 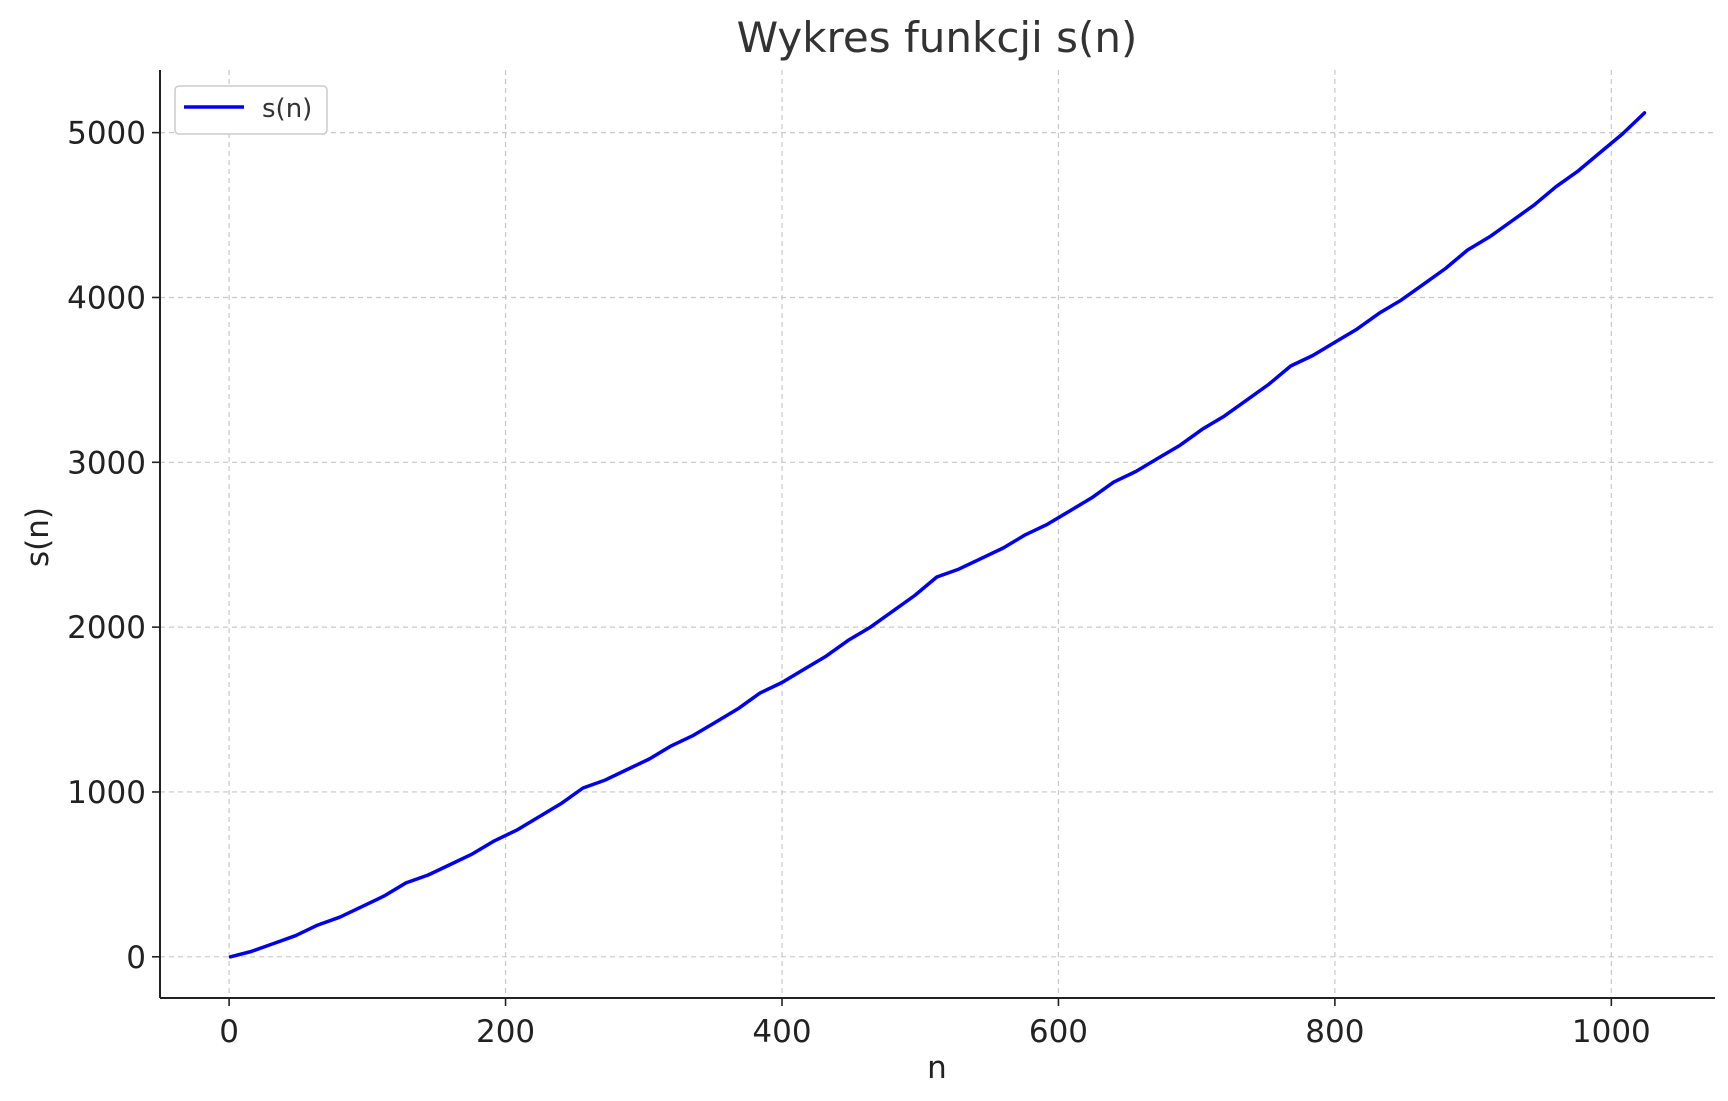 I want to click on x-tick-label: 0, so click(x=229, y=1032).